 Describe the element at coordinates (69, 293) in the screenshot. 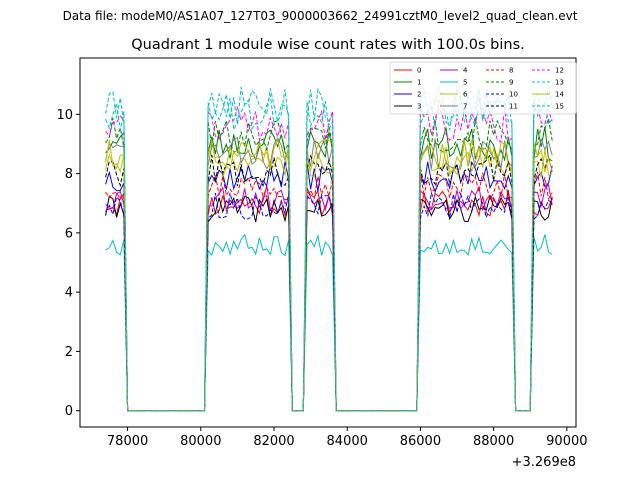

I see `y-tick-label: 4` at that location.